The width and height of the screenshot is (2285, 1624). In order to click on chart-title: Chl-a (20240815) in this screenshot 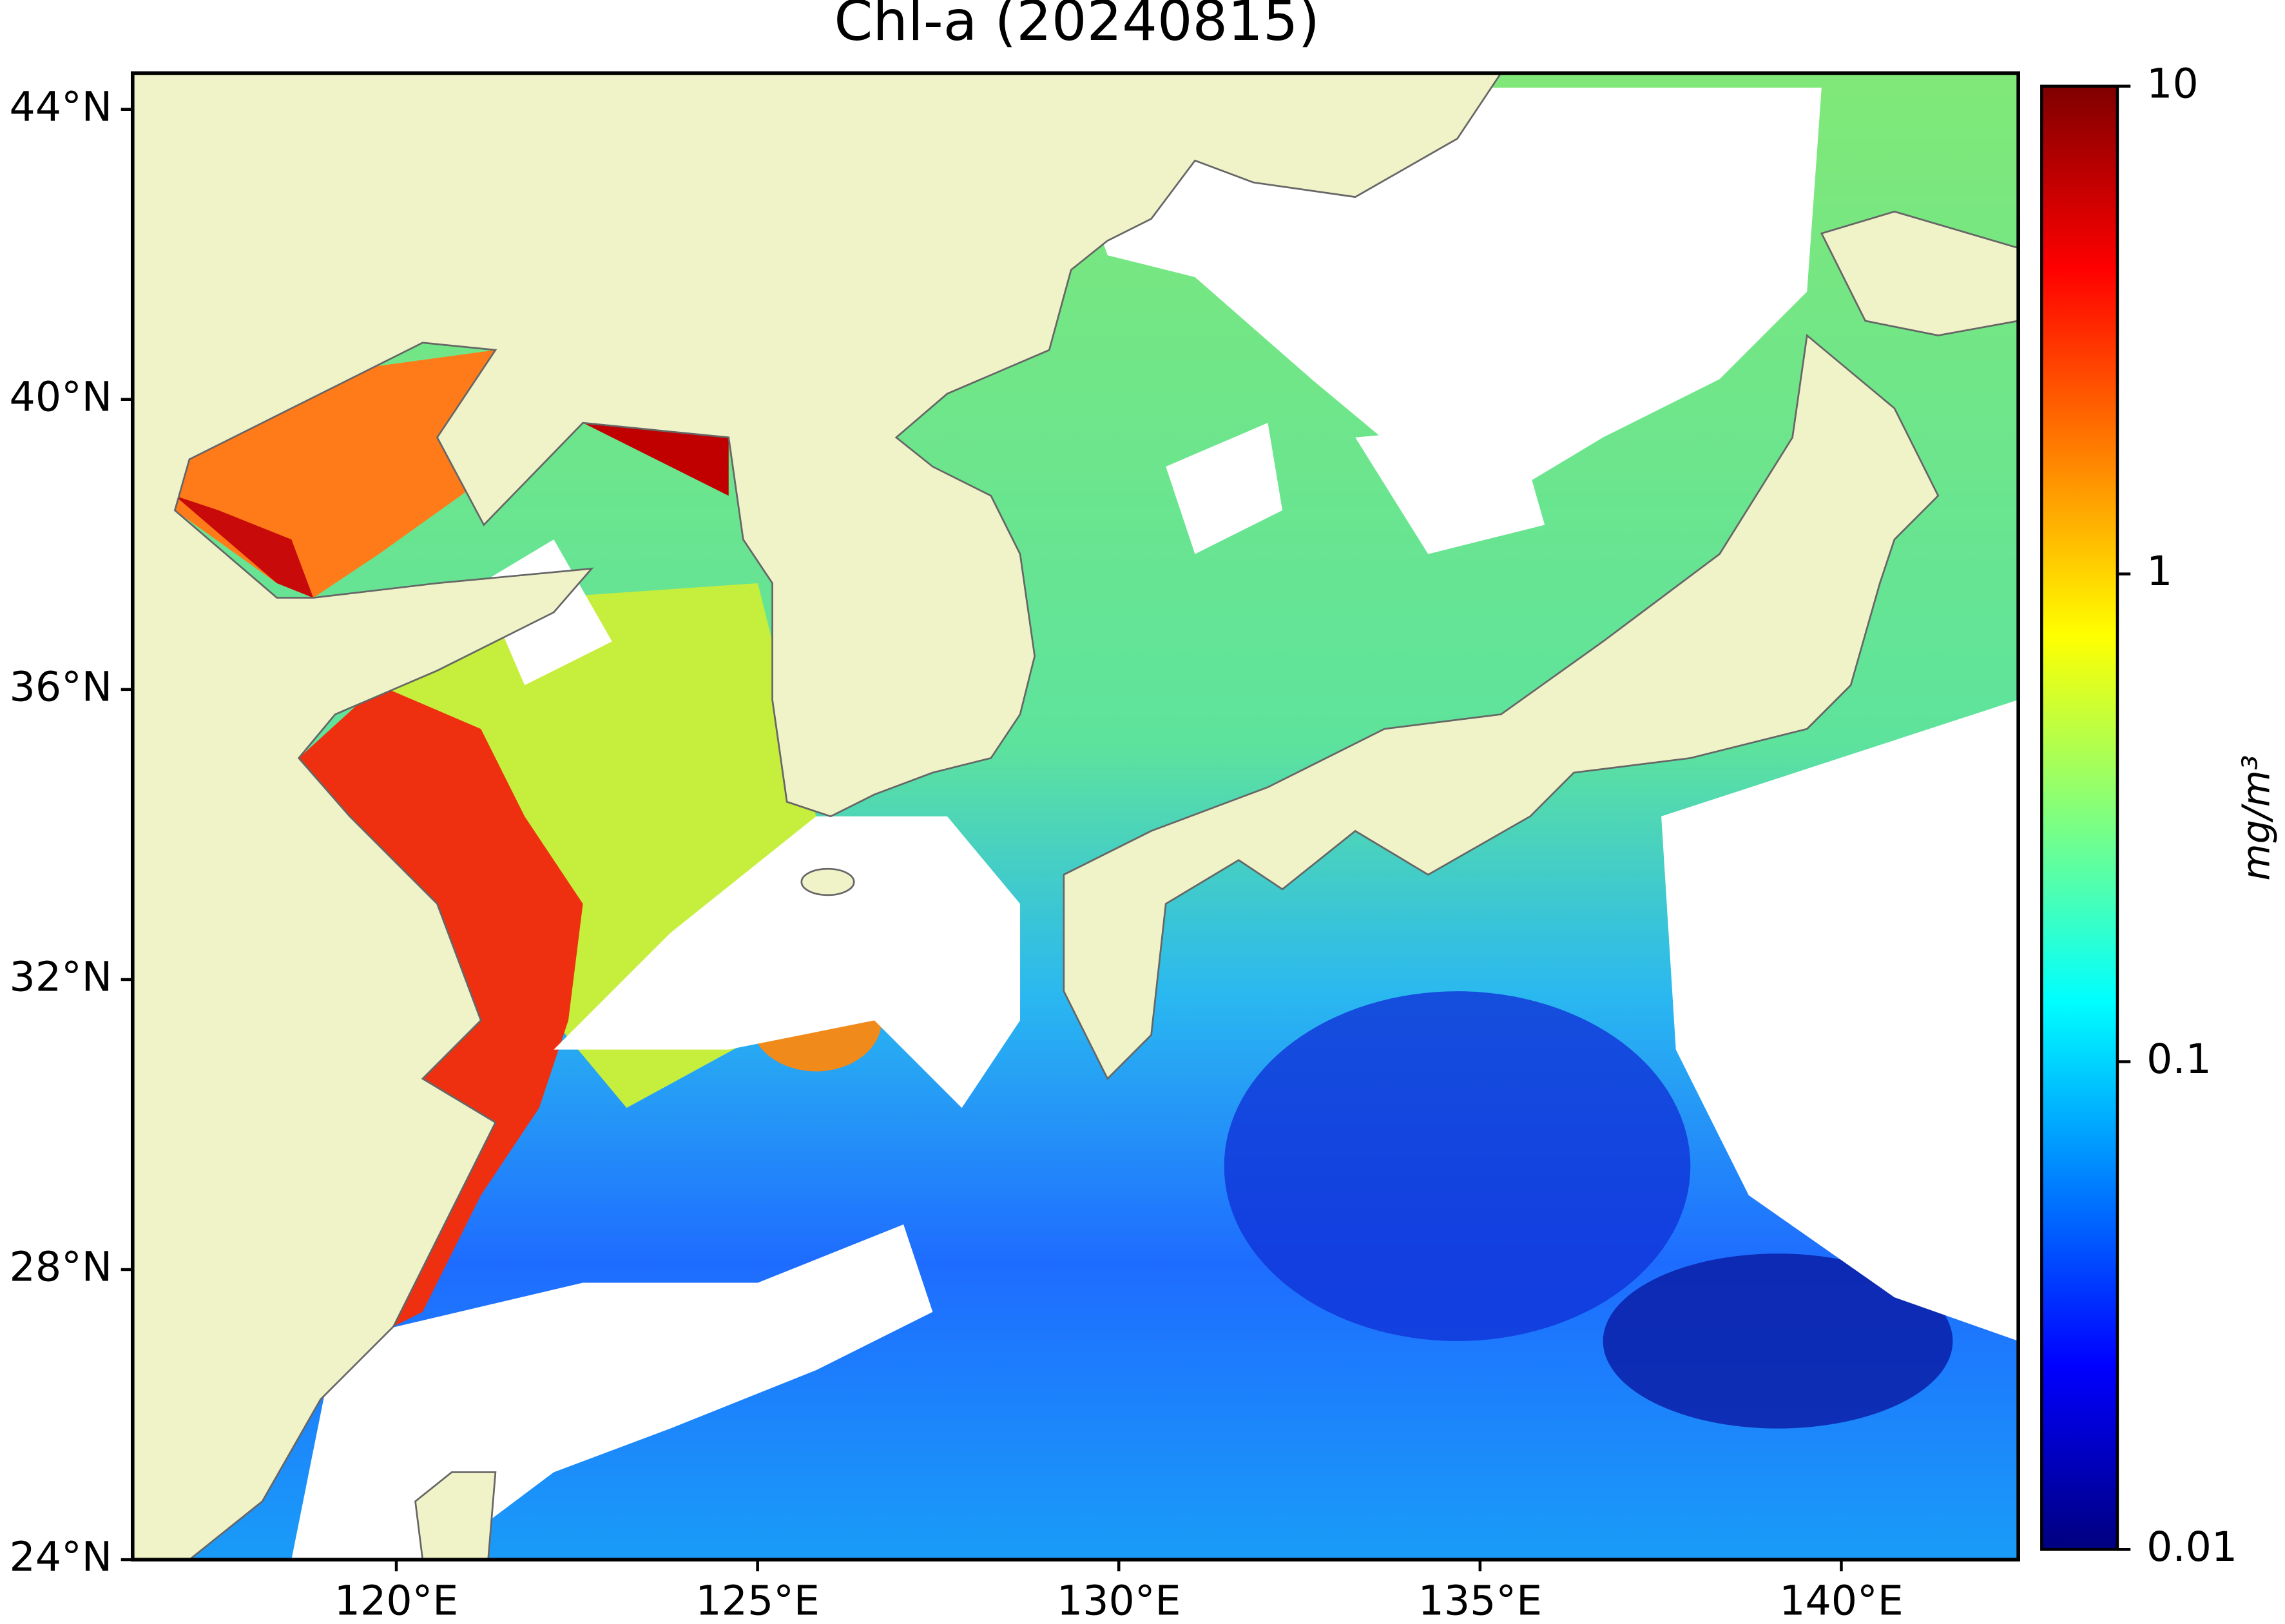, I will do `click(1077, 26)`.